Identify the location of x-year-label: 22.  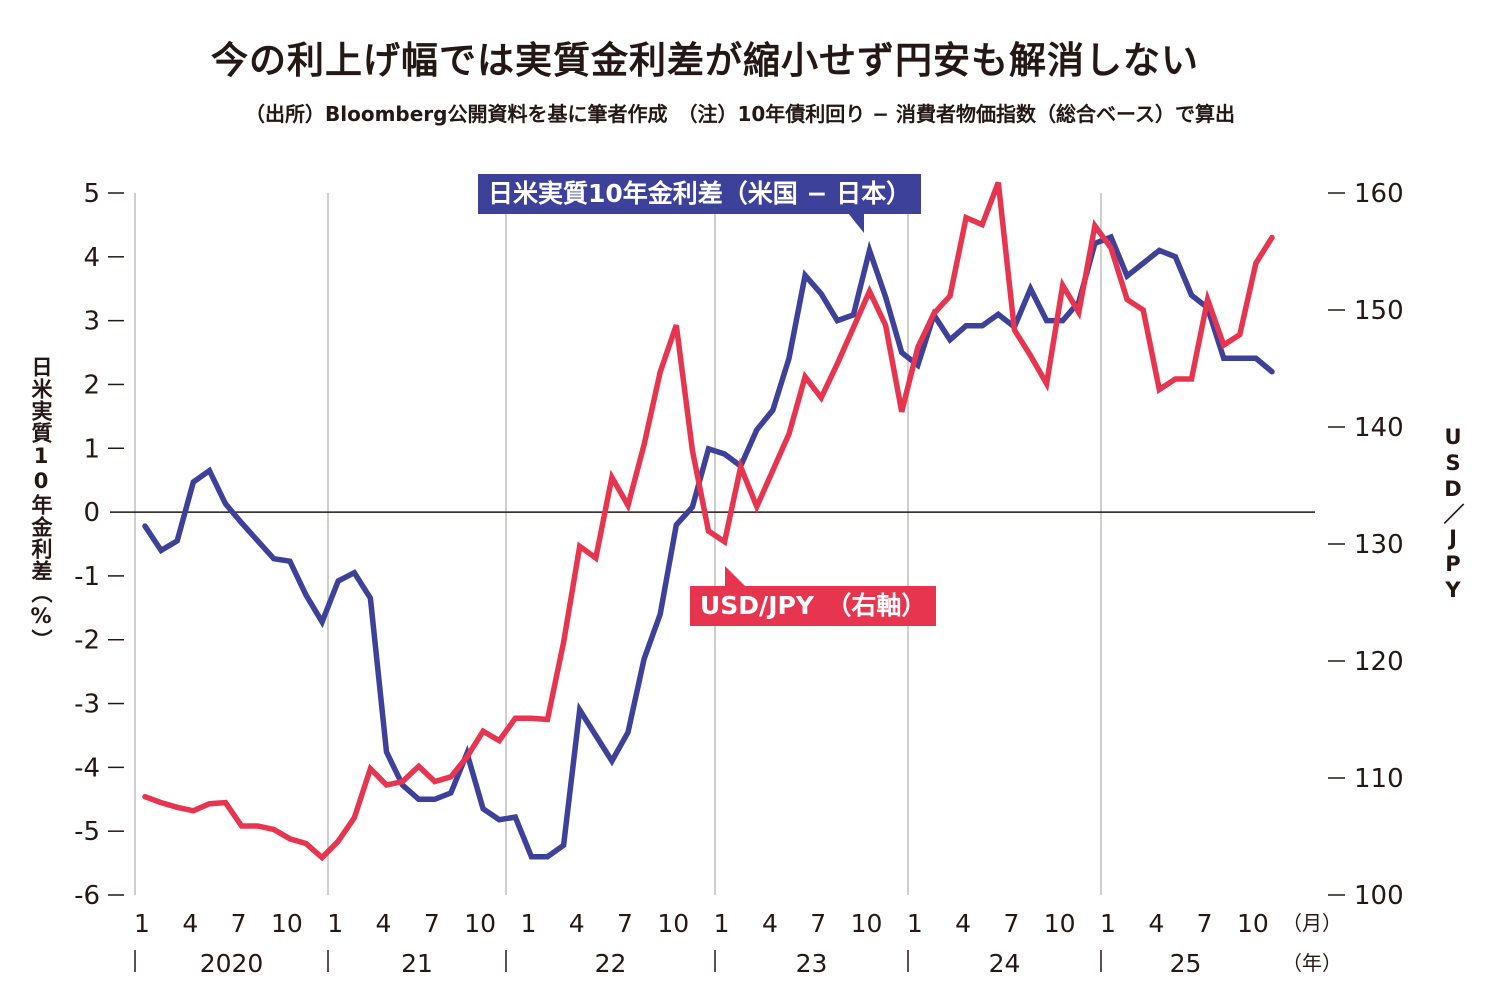
(611, 963).